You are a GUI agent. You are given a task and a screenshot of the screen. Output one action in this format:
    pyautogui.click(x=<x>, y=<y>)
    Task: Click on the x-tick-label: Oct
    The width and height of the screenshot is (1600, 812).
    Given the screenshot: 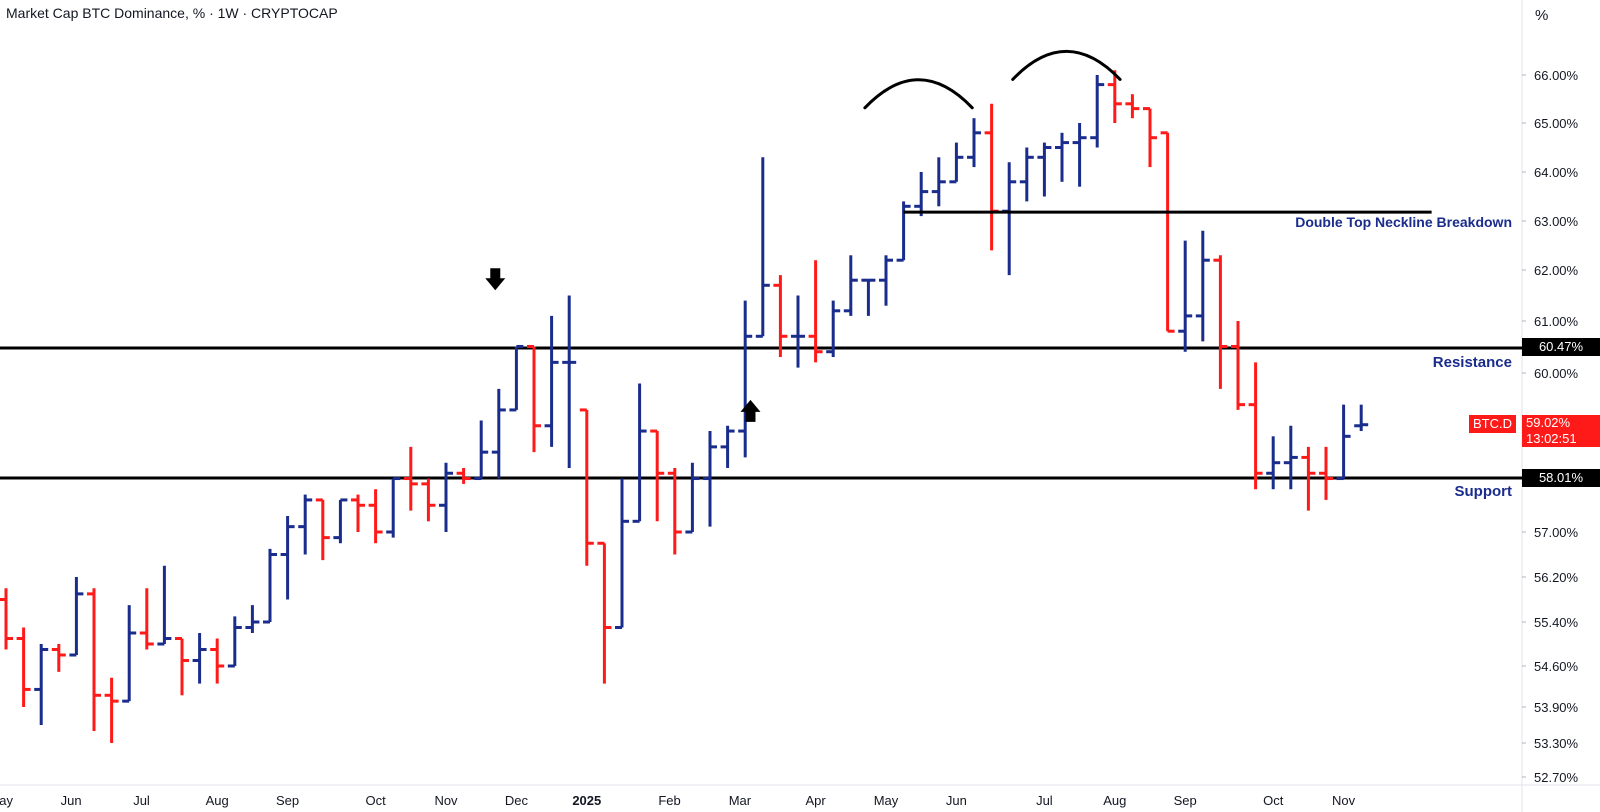 What is the action you would take?
    pyautogui.click(x=1273, y=800)
    